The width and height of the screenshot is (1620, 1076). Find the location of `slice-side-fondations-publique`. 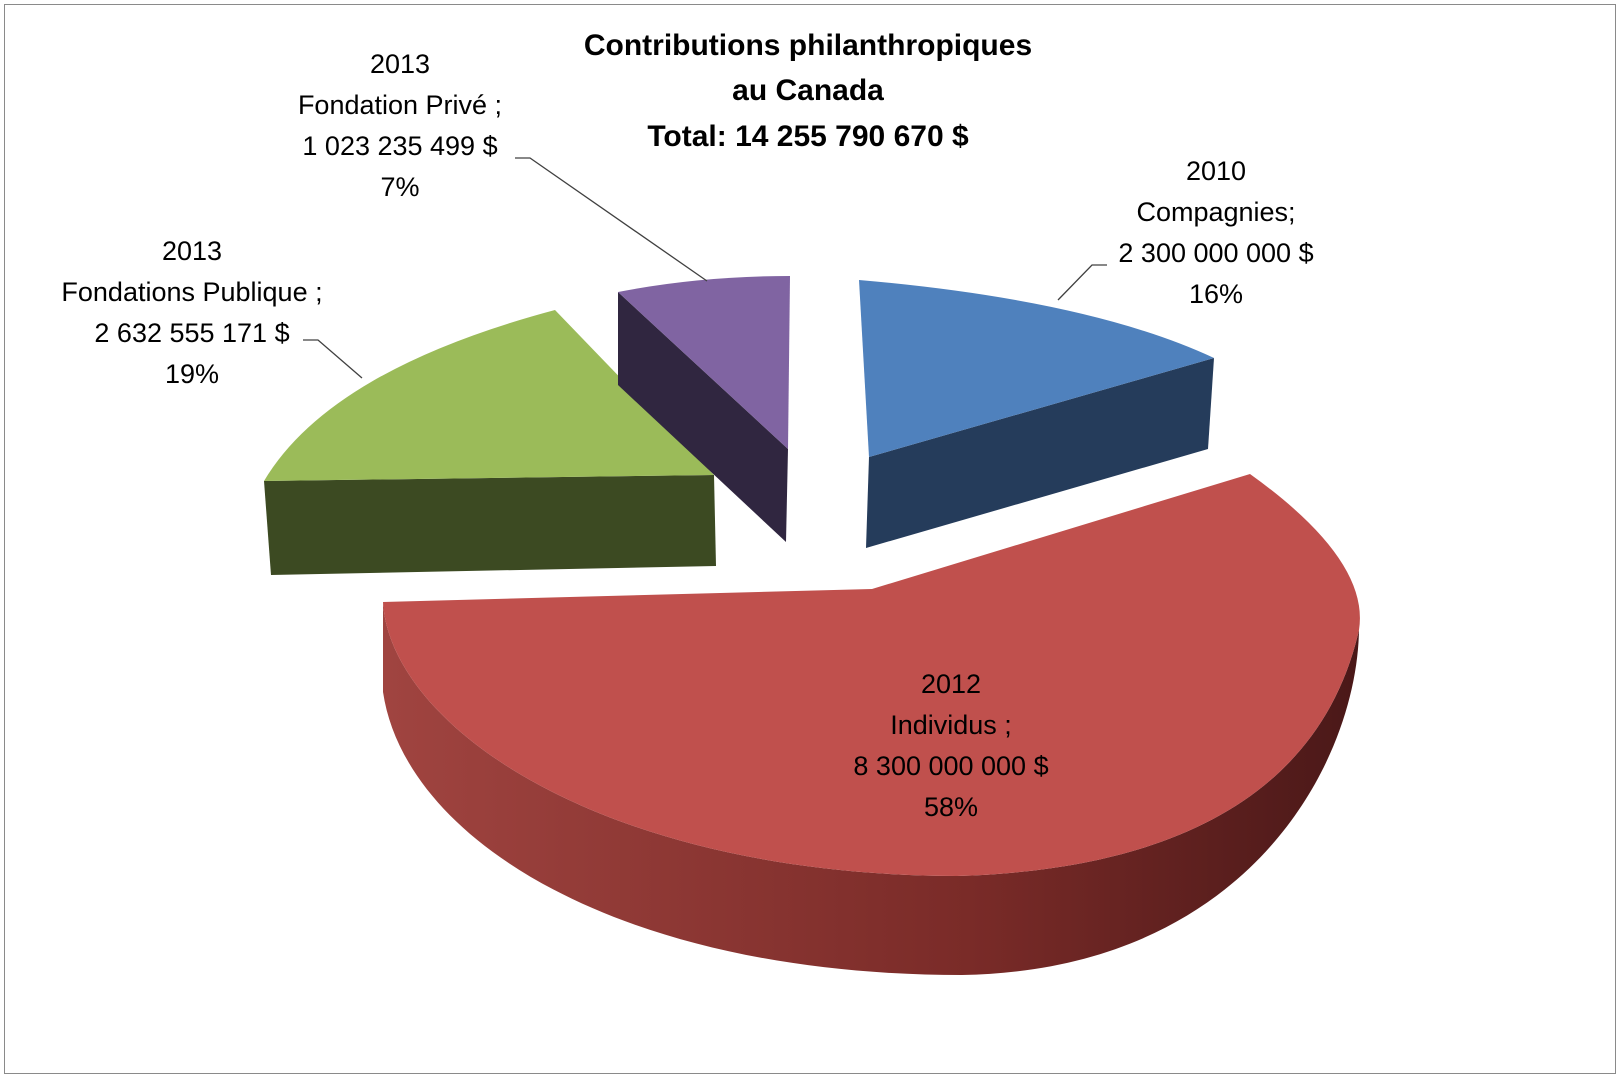

slice-side-fondations-publique is located at coordinates (490, 525).